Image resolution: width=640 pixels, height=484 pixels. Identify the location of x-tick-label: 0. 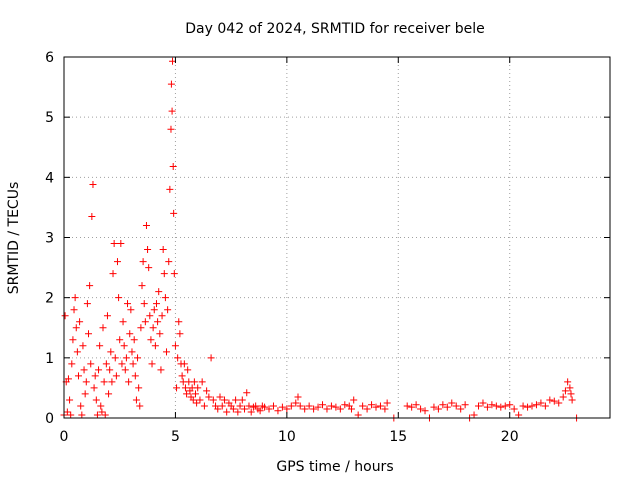
(64, 437).